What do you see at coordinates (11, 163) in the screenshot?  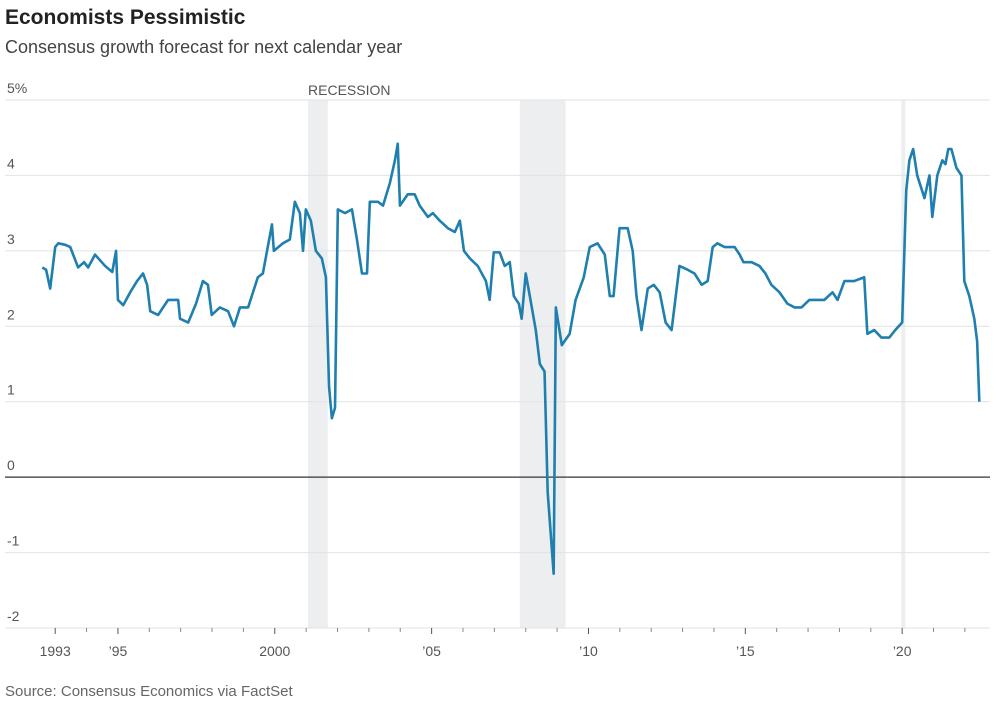 I see `y-tick-label: 4` at bounding box center [11, 163].